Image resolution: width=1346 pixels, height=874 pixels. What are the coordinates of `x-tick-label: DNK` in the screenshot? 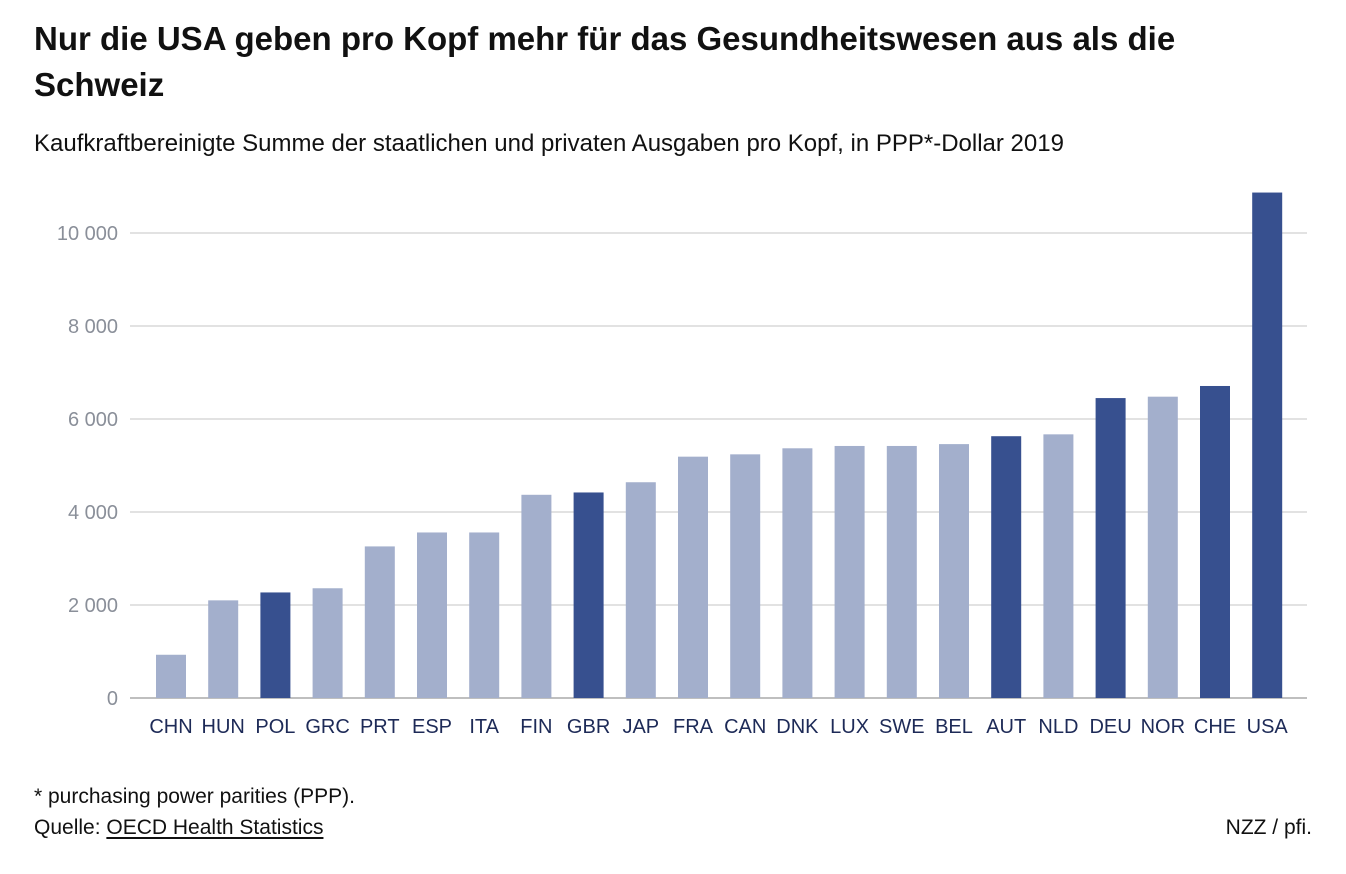 It's located at (797, 727).